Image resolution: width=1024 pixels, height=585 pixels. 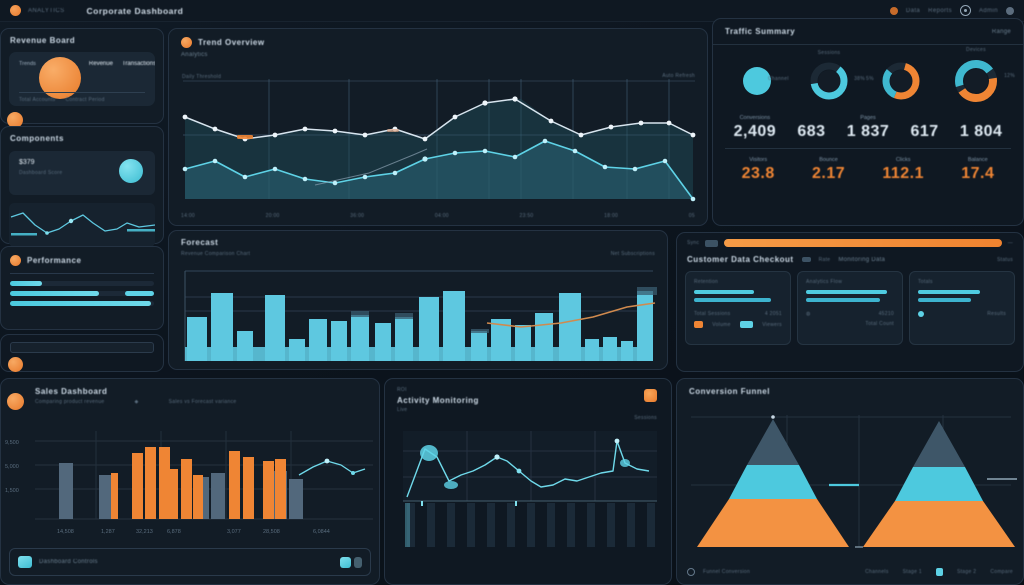 I want to click on kpi-metric: Pages 1 837, so click(x=868, y=128).